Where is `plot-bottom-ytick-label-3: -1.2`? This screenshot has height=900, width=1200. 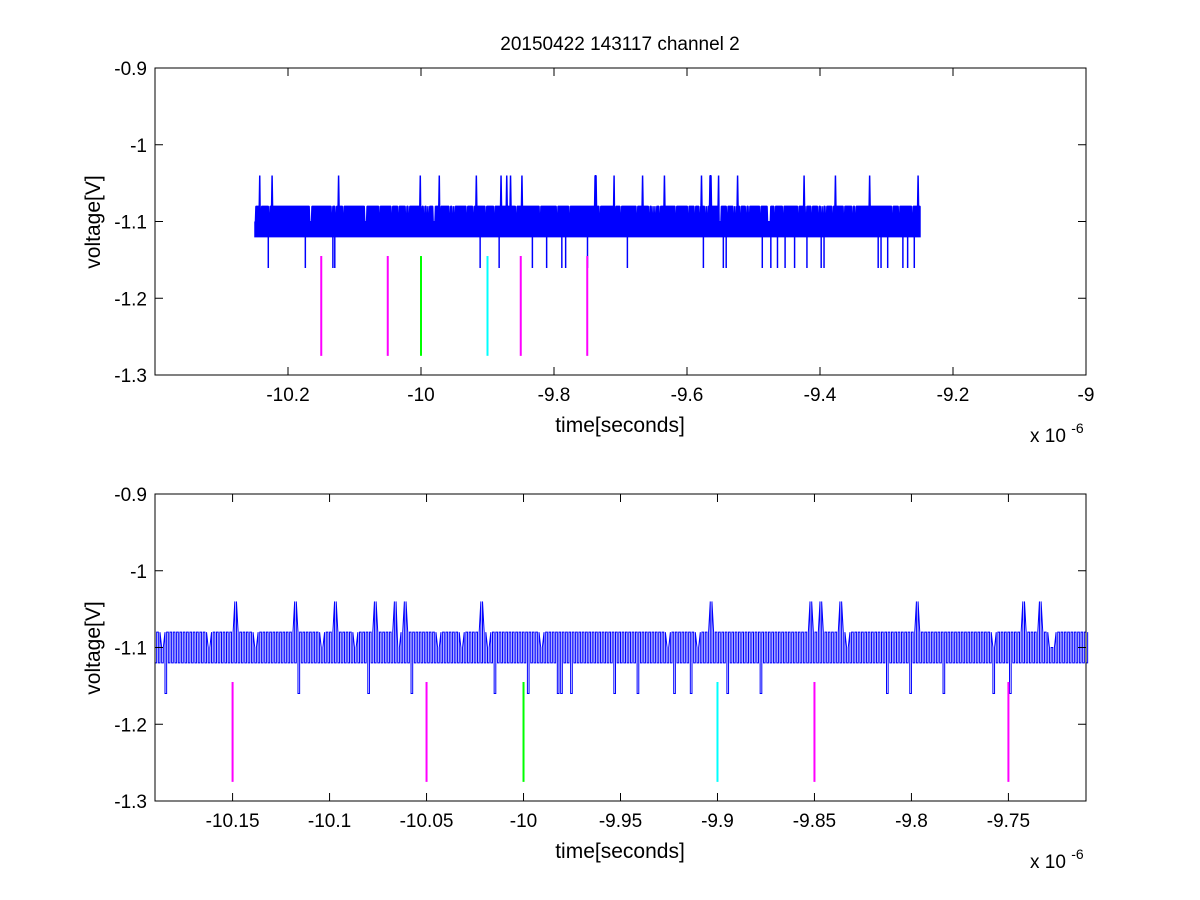
plot-bottom-ytick-label-3: -1.2 is located at coordinates (130, 725).